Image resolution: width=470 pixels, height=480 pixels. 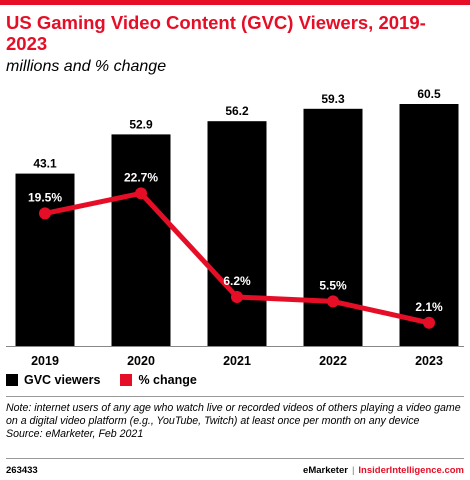 What do you see at coordinates (45, 259) in the screenshot?
I see `bar-2019` at bounding box center [45, 259].